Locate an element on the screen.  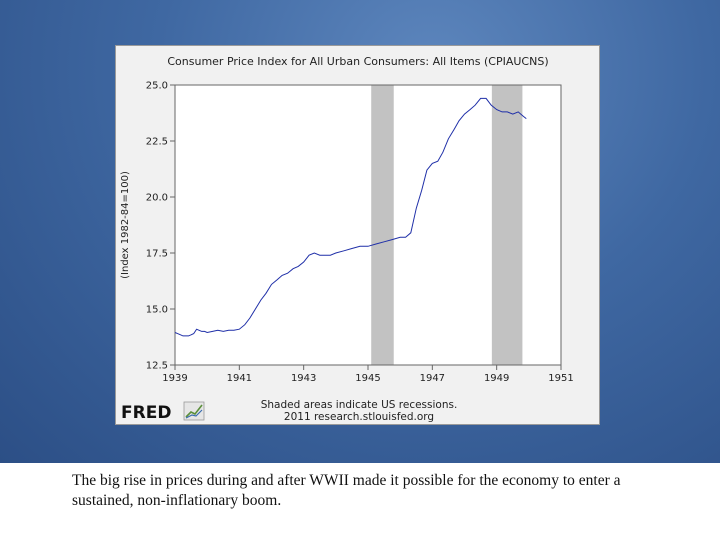
x-tick-label: 1945 is located at coordinates (367, 378).